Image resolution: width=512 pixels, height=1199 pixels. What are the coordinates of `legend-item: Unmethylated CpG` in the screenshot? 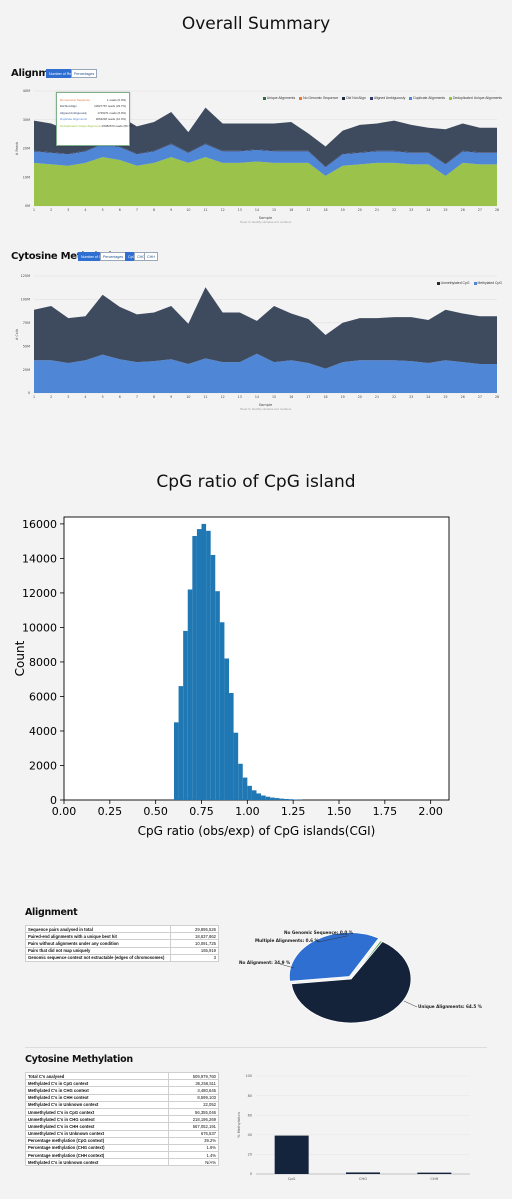 It's located at (453, 283).